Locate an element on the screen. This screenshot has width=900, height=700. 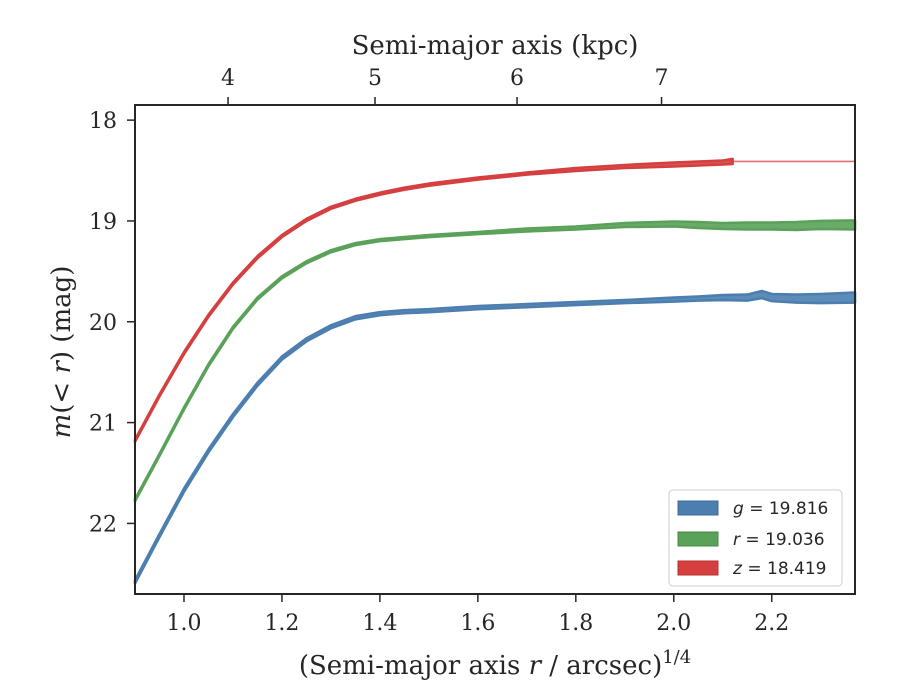
y-tick-label: 18 is located at coordinates (103, 121).